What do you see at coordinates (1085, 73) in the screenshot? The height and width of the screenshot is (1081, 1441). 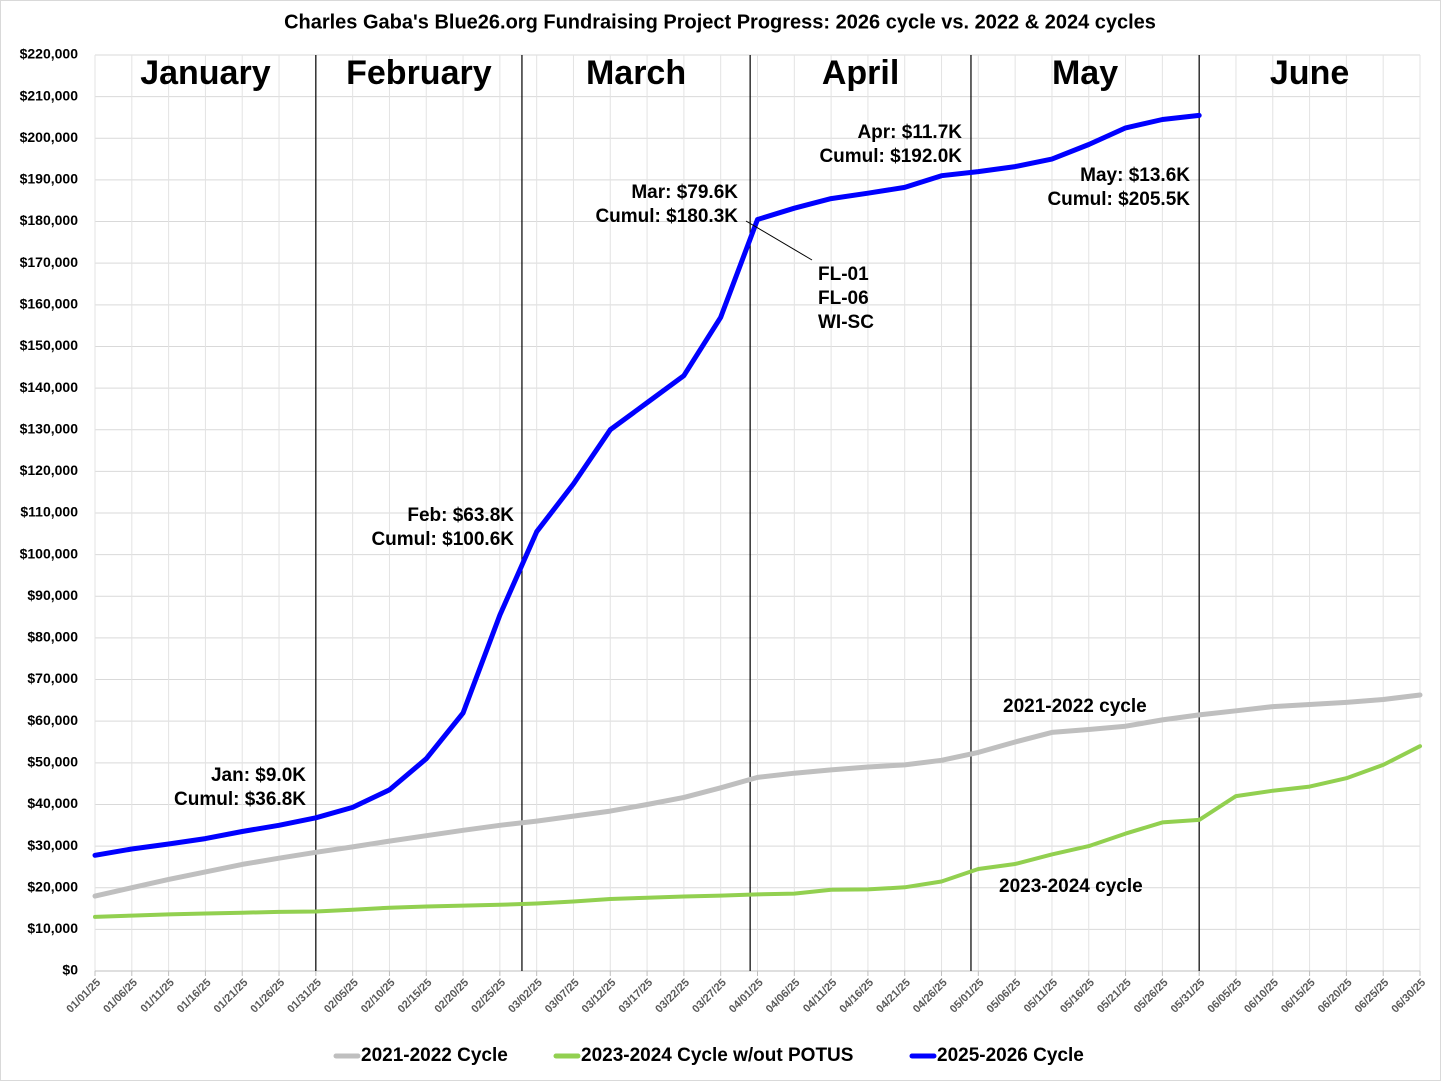 I see `month-label: May` at bounding box center [1085, 73].